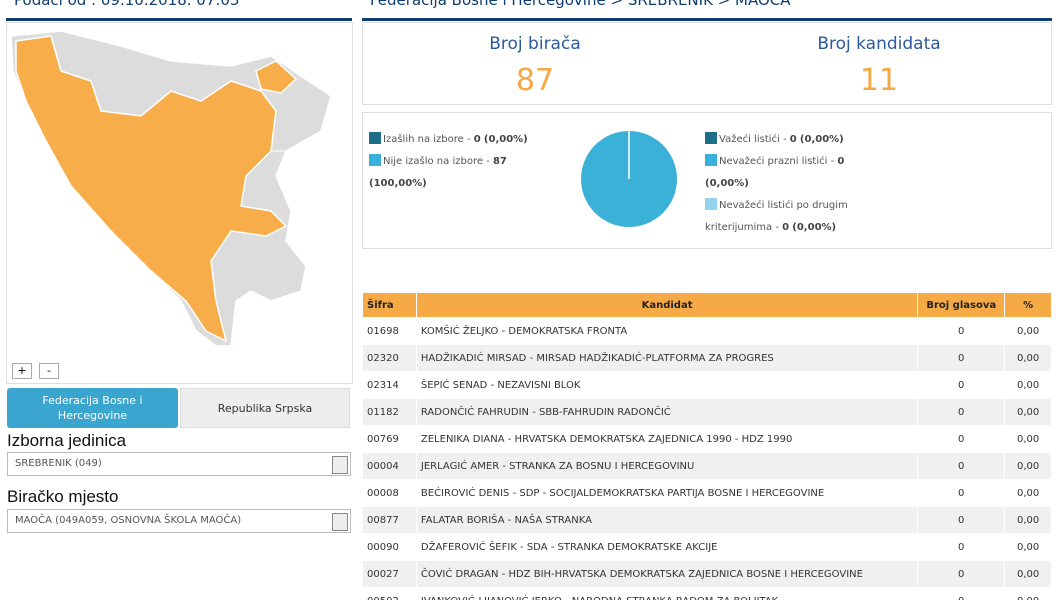 The height and width of the screenshot is (600, 1062). Describe the element at coordinates (754, 139) in the screenshot. I see `legend-label: Važeći listići` at that location.